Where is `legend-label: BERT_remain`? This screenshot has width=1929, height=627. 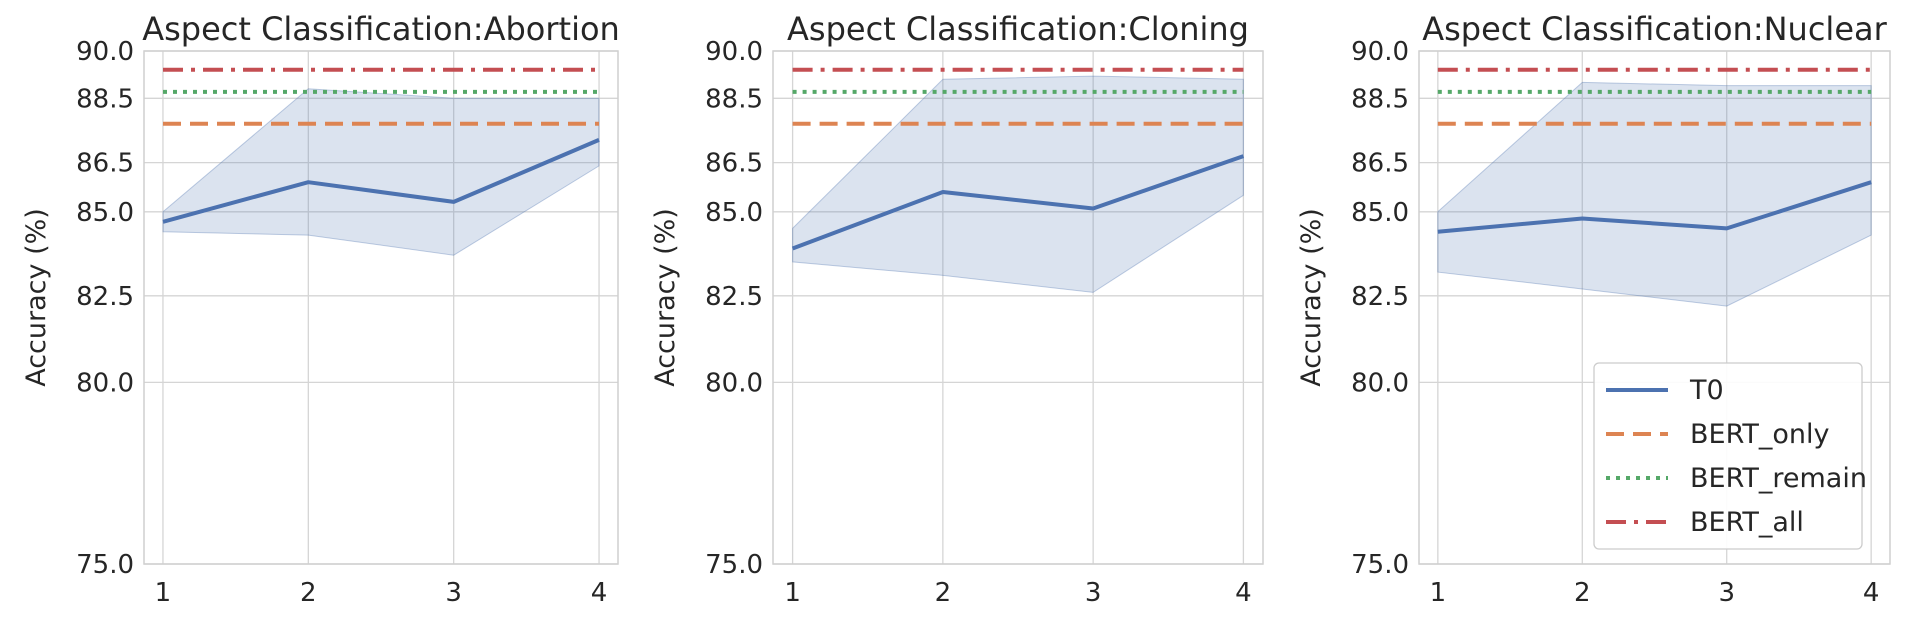 legend-label: BERT_remain is located at coordinates (1778, 478).